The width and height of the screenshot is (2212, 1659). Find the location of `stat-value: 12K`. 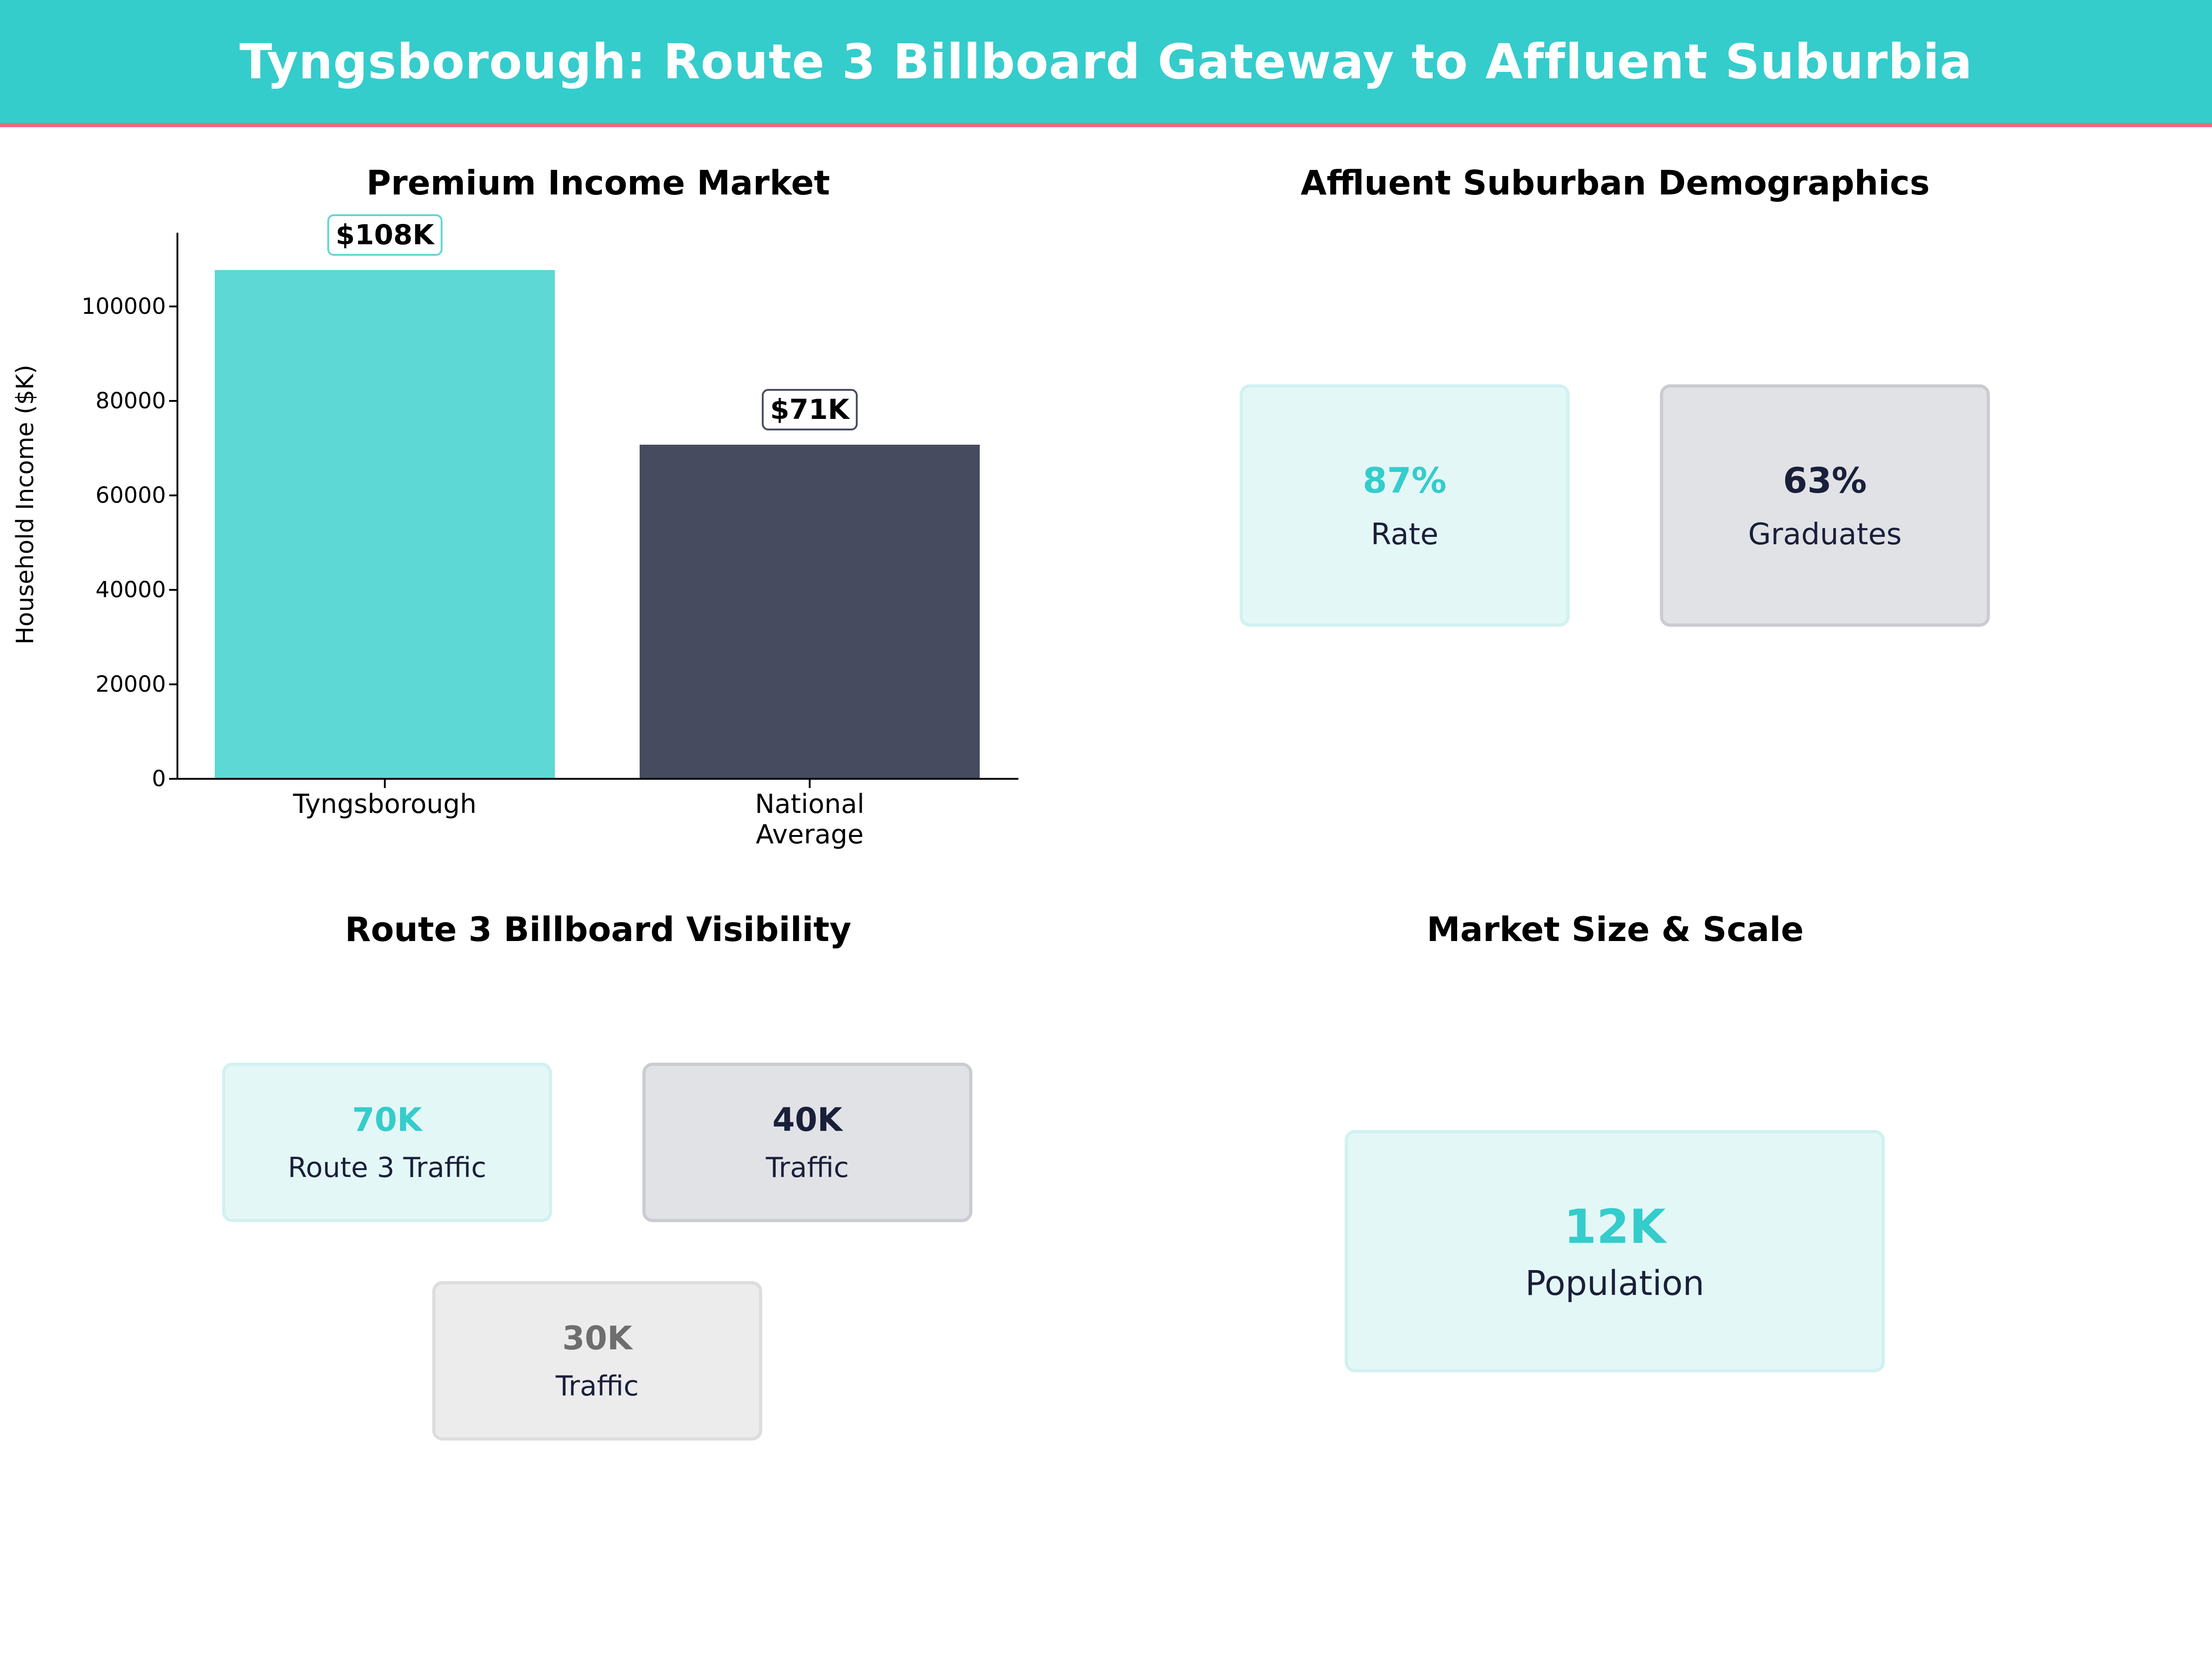

stat-value: 12K is located at coordinates (1615, 1226).